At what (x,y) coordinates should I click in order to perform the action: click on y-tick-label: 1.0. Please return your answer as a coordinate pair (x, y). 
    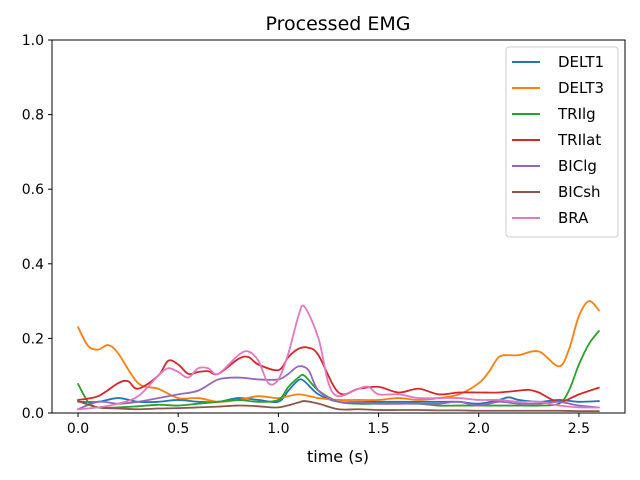
    Looking at the image, I should click on (33, 41).